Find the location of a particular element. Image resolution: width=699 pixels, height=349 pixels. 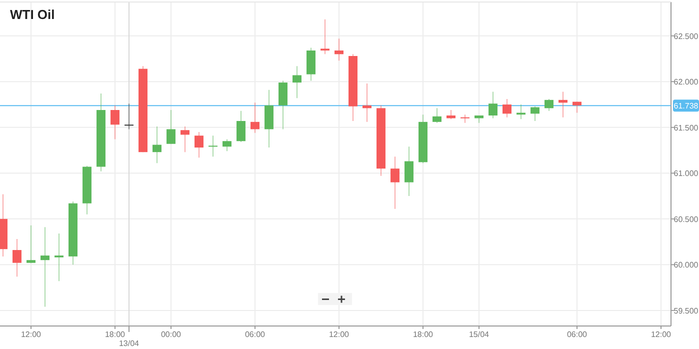

x-tick-label: 13/04 is located at coordinates (129, 343).